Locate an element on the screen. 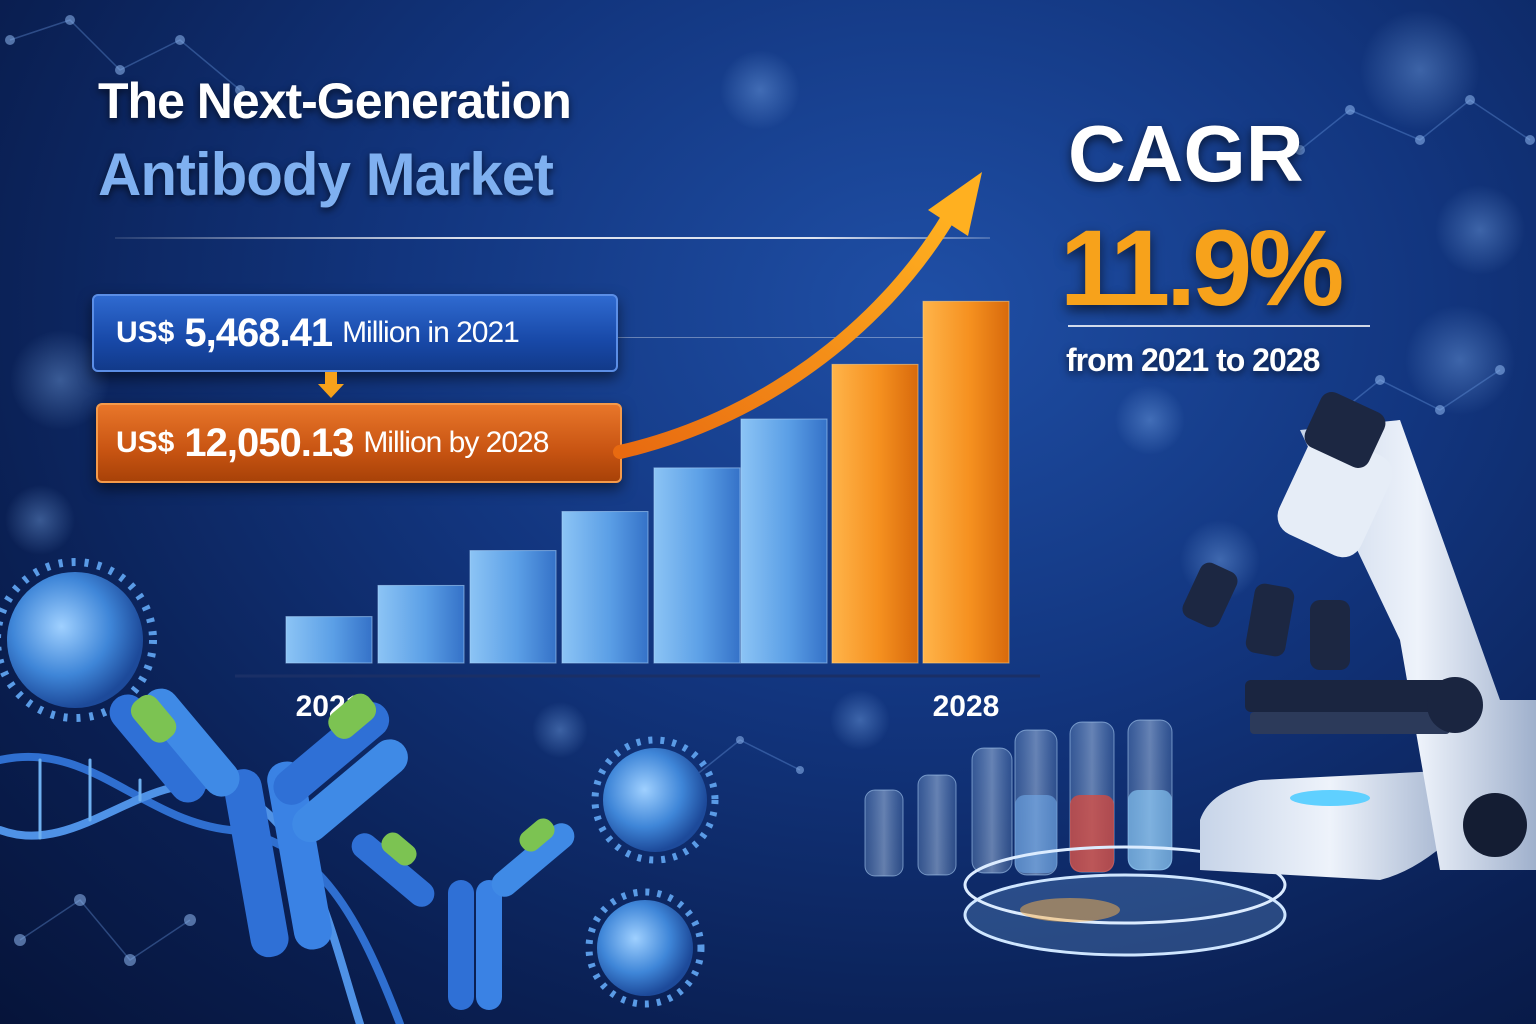 Image resolution: width=1536 pixels, height=1024 pixels. microscope-icon is located at coordinates (1359, 635).